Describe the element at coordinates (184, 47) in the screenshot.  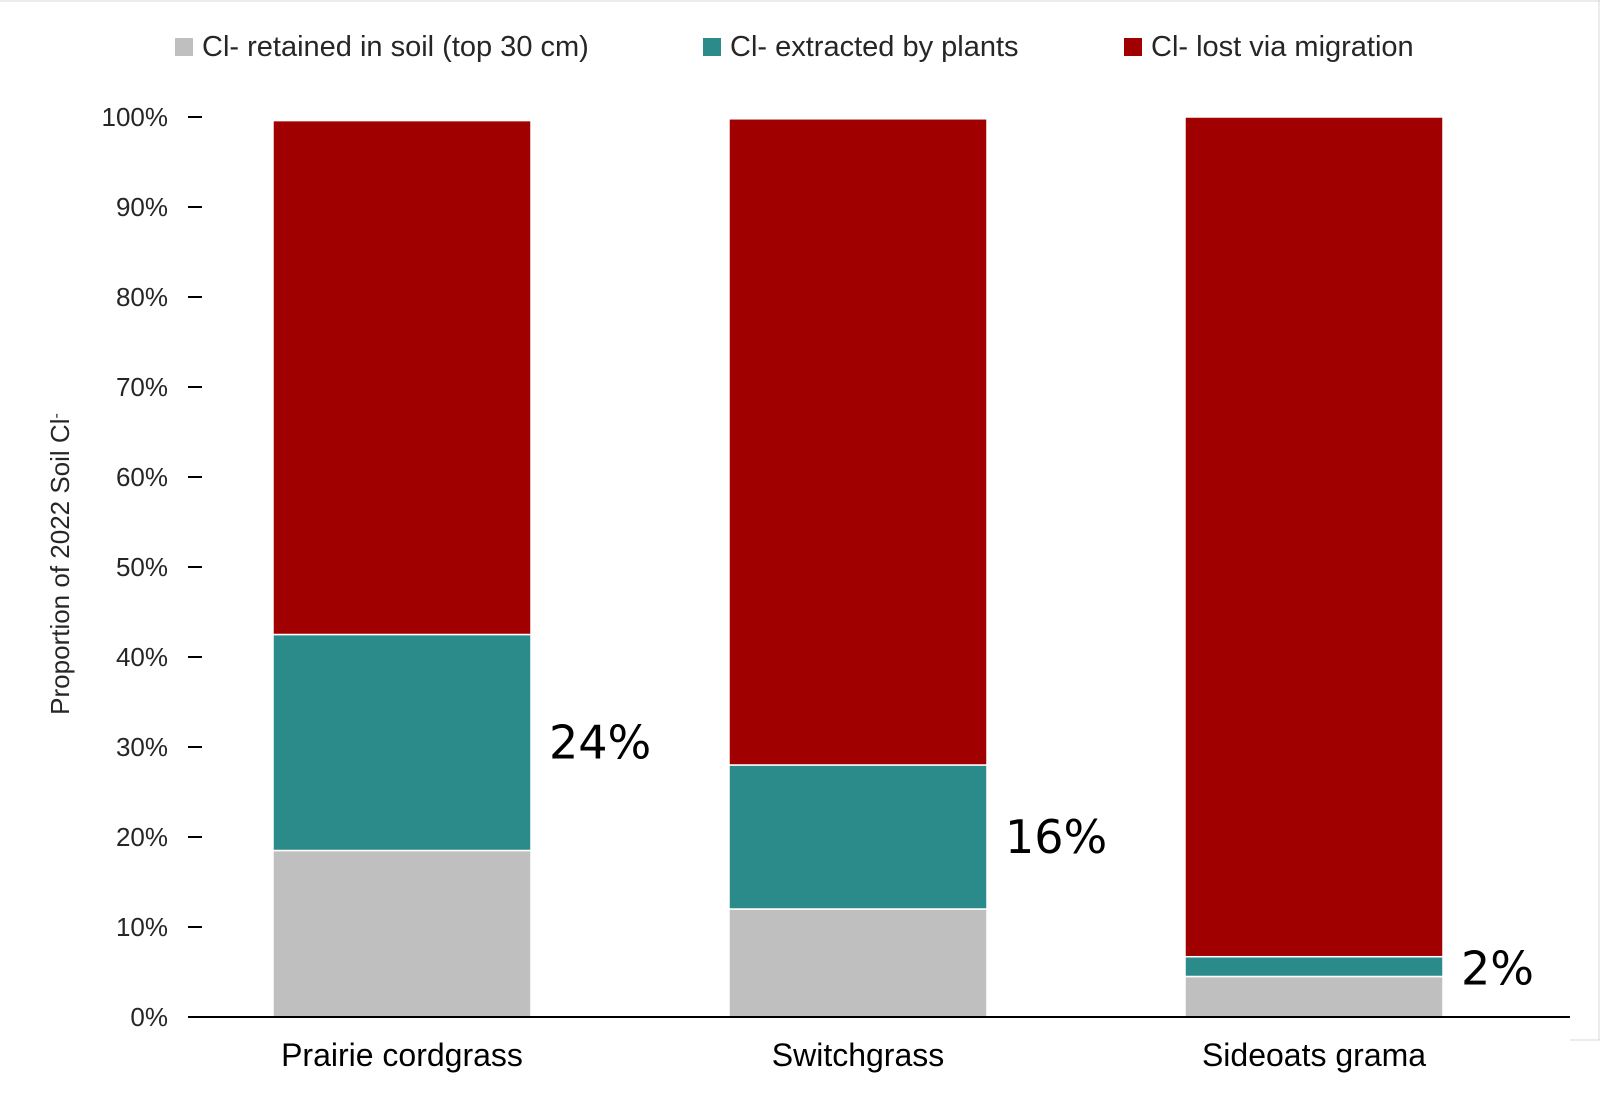
I see `legend-swatch-cl-retained-in-soil-top-30-cm` at that location.